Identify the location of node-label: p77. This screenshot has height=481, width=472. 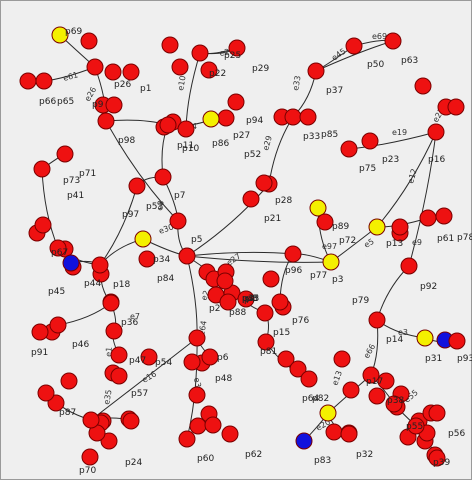
(318, 276).